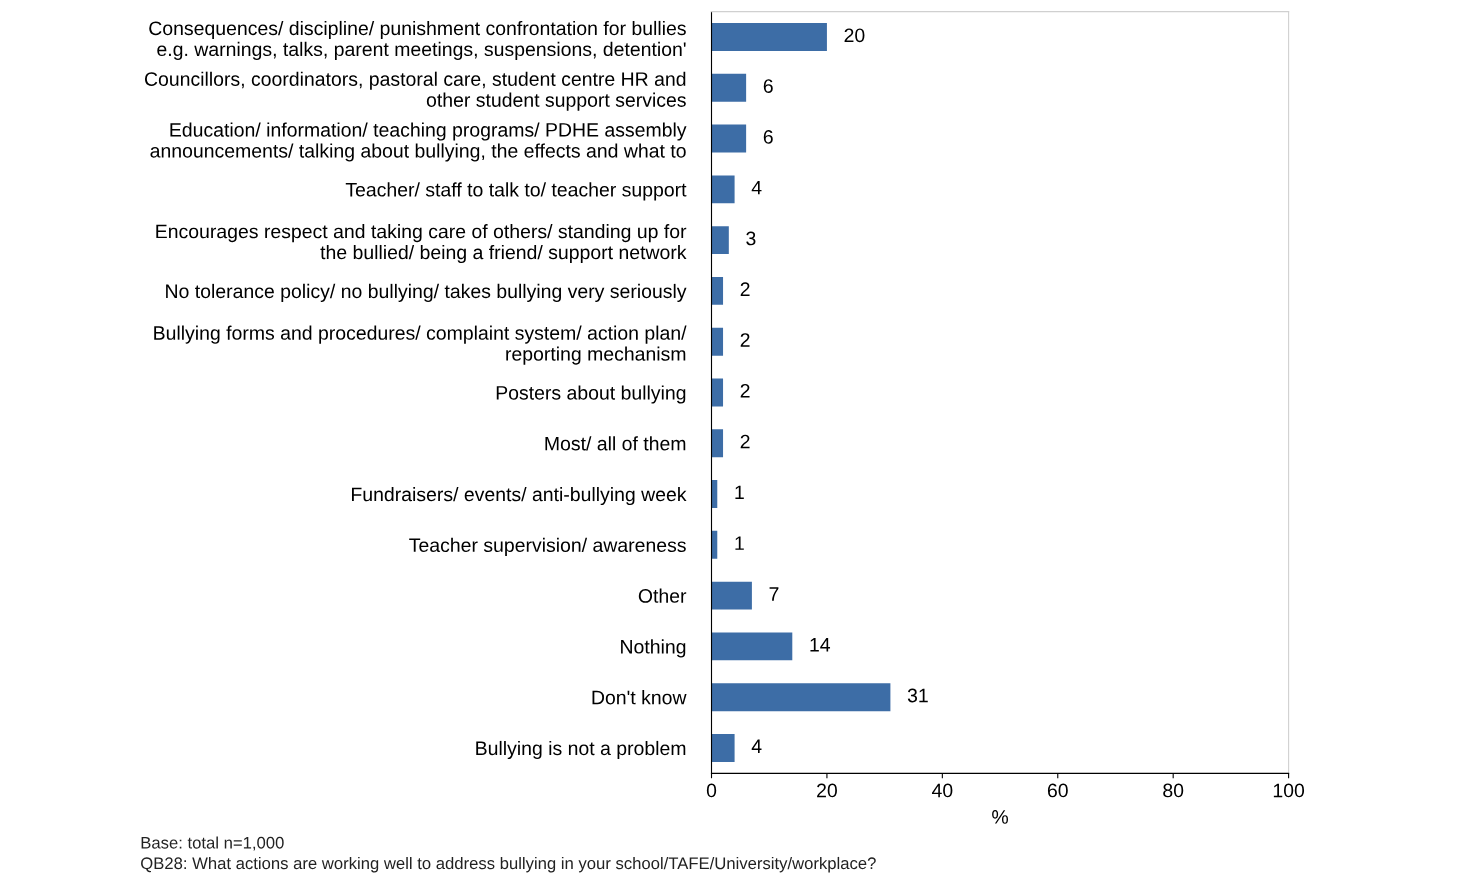 This screenshot has width=1461, height=893. Describe the element at coordinates (415, 91) in the screenshot. I see `y-tick-label: Councillors, coordinators, pastoral care, student centre HR and other student support services` at that location.